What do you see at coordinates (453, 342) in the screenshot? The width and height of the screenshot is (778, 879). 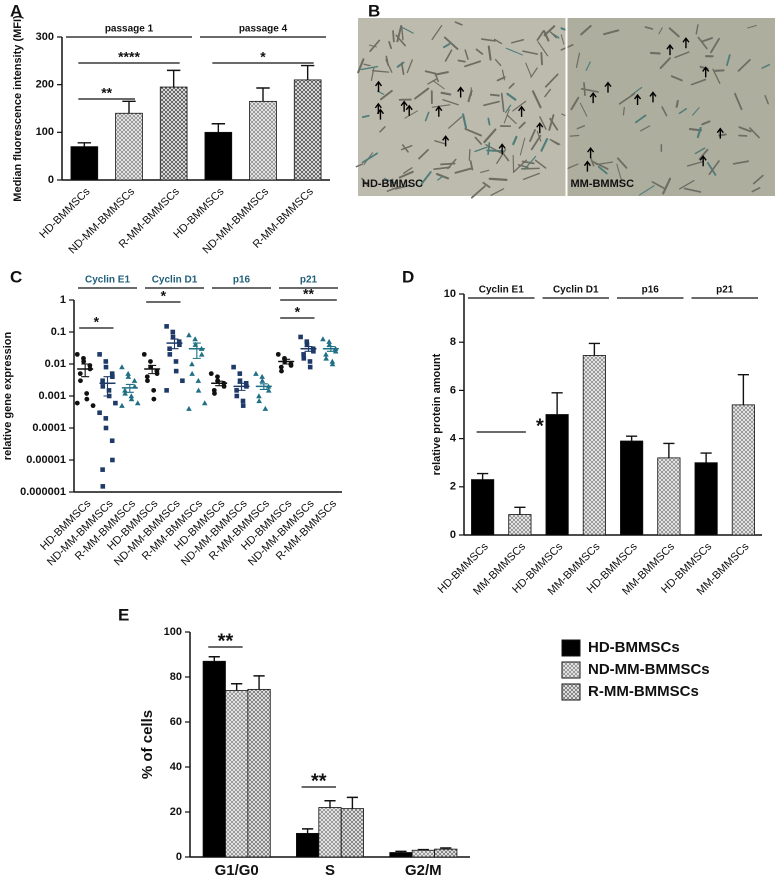 I see `y-tick-label: 8` at bounding box center [453, 342].